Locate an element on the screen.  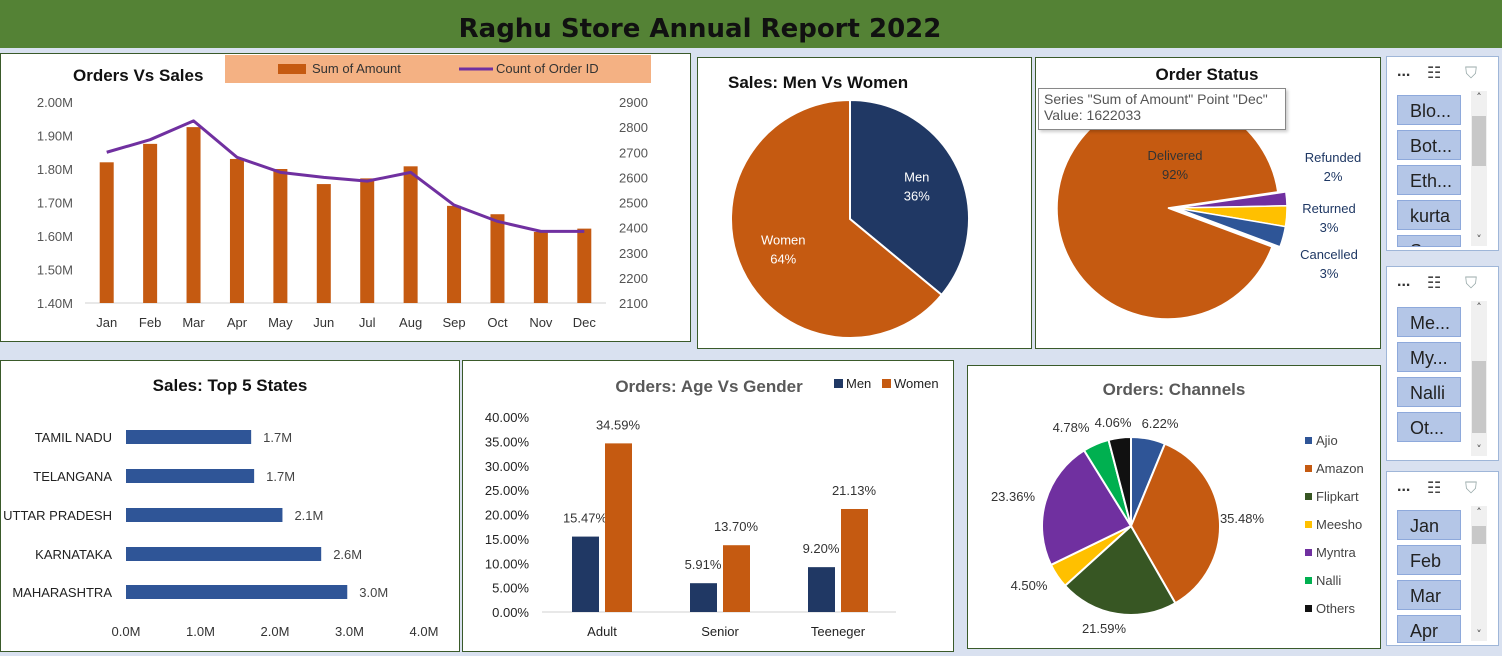
legend-label: Flipkart is located at coordinates (1337, 496).